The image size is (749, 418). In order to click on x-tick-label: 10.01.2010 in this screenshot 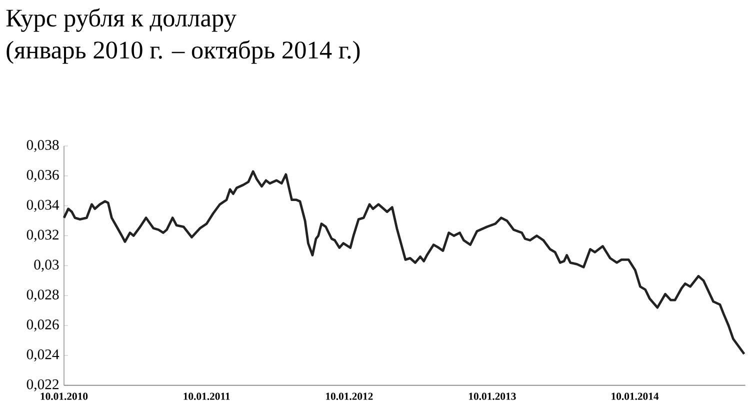, I will do `click(64, 396)`.